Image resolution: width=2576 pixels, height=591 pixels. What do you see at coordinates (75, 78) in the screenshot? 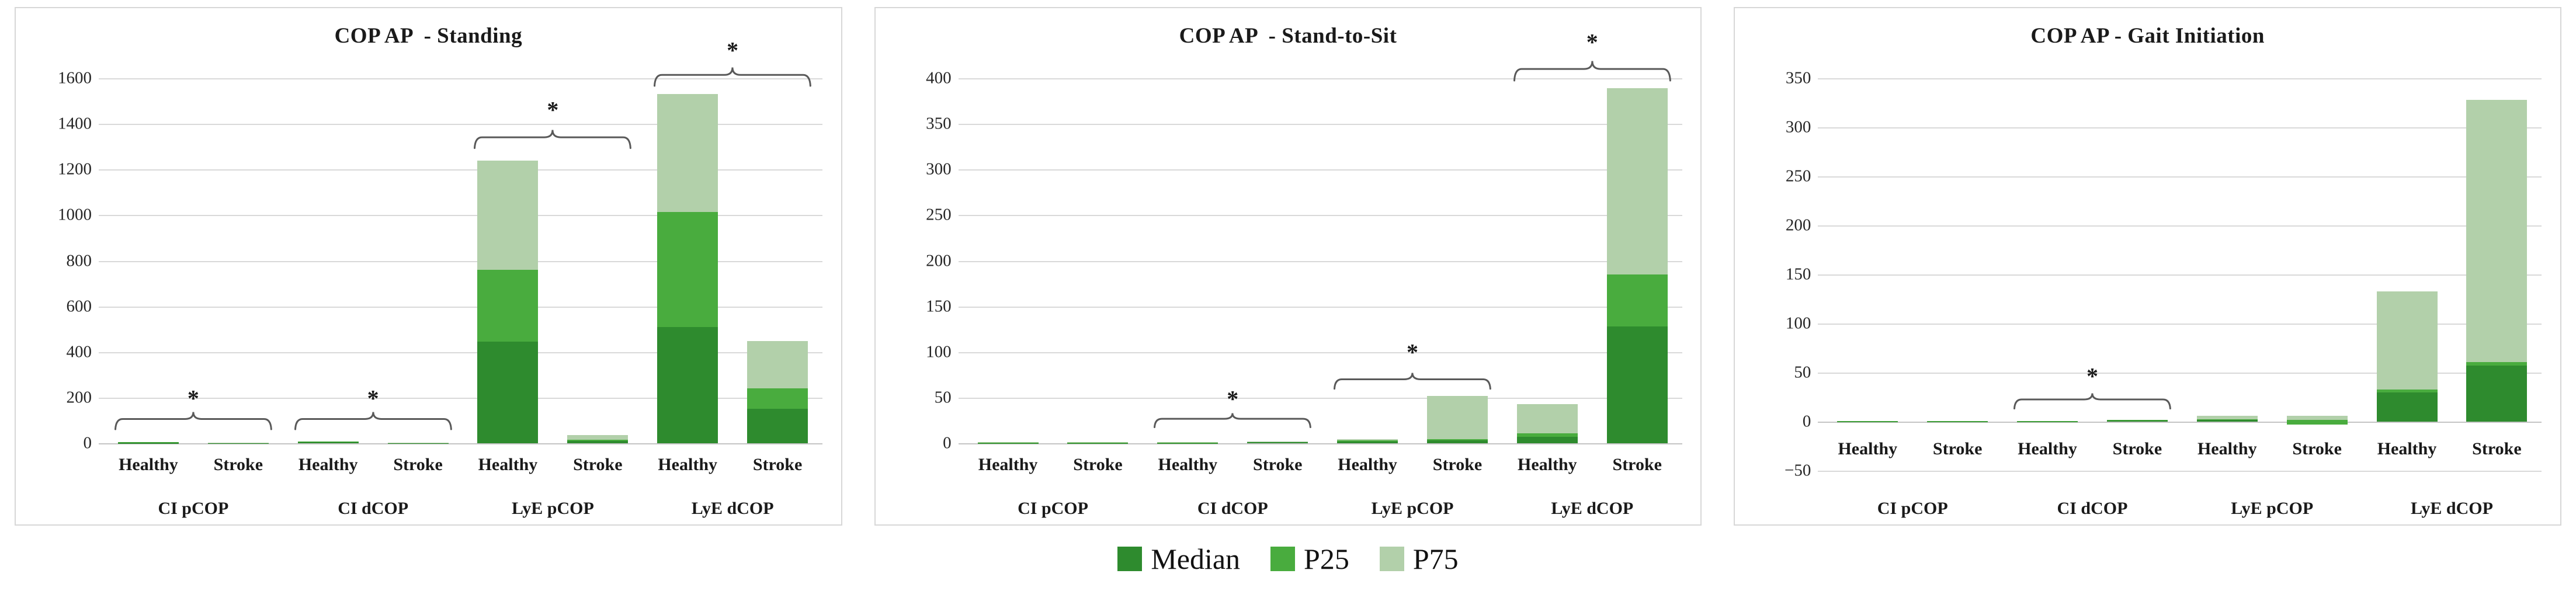
I see `y-axis-tick-label: 1600` at bounding box center [75, 78].